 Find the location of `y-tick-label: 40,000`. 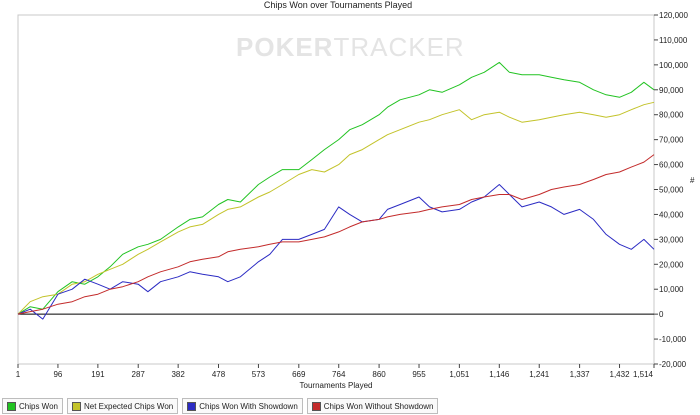

y-tick-label: 40,000 is located at coordinates (671, 214).